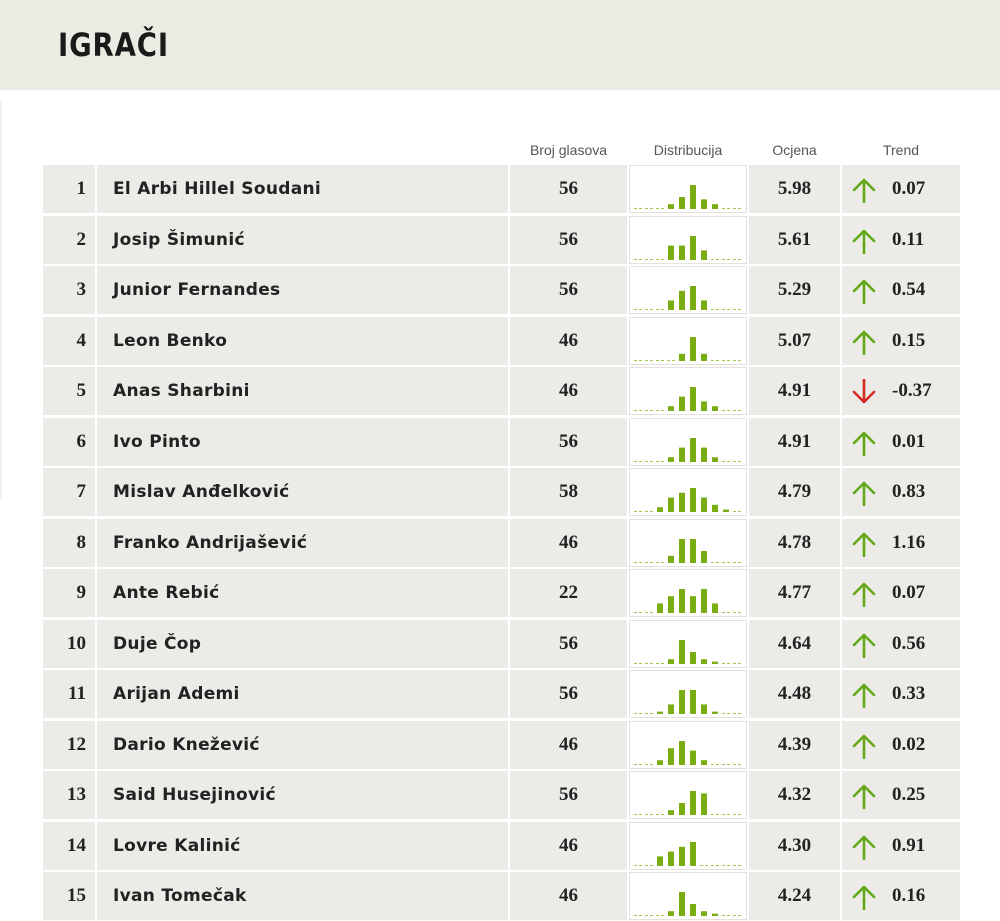 This screenshot has height=921, width=1000. Describe the element at coordinates (302, 795) in the screenshot. I see `player-name-link: Said Husejinović` at that location.